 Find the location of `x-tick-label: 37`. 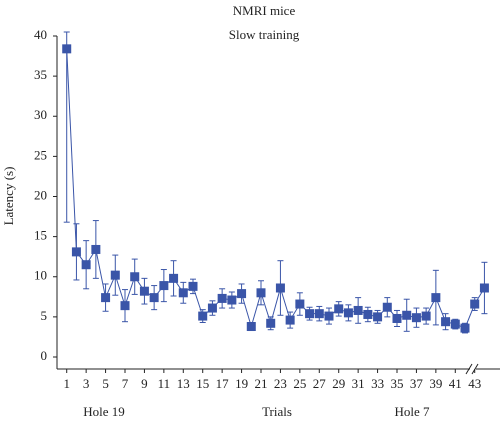

x-tick-label: 37 is located at coordinates (417, 383).